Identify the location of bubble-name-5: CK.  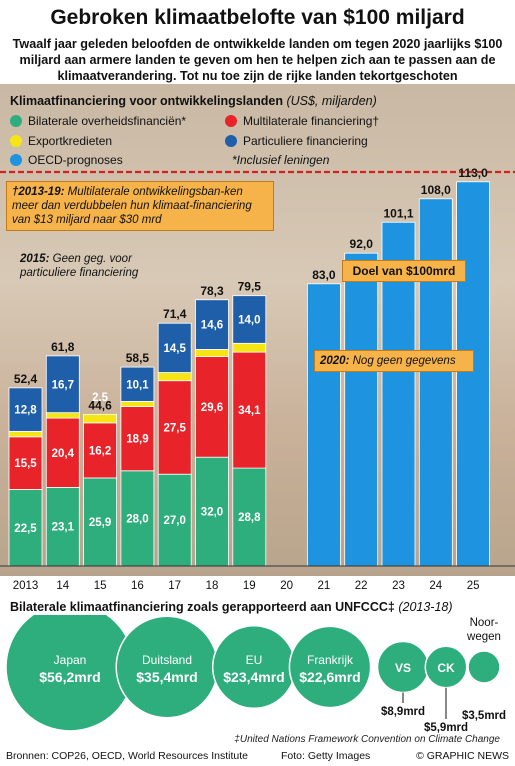
(446, 668).